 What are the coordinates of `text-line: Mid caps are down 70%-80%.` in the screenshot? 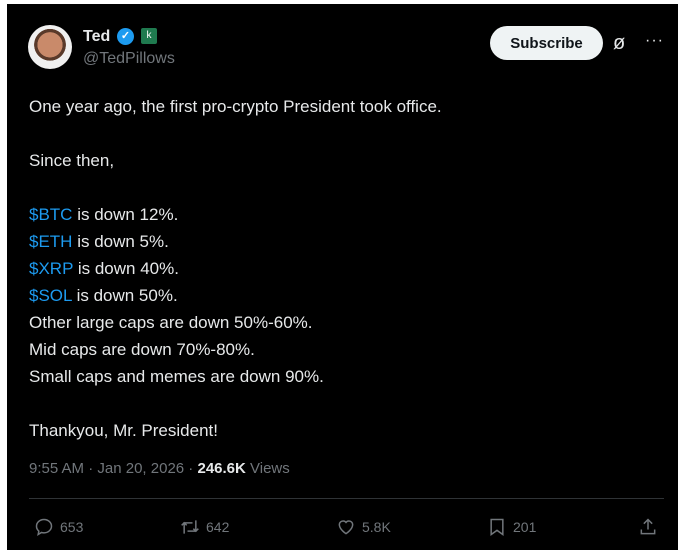 It's located at (142, 349).